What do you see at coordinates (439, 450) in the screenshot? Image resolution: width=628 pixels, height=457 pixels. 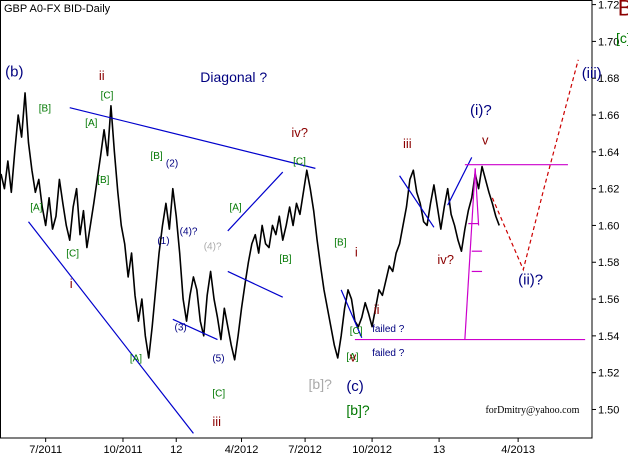 I see `x-tick-label: 13` at bounding box center [439, 450].